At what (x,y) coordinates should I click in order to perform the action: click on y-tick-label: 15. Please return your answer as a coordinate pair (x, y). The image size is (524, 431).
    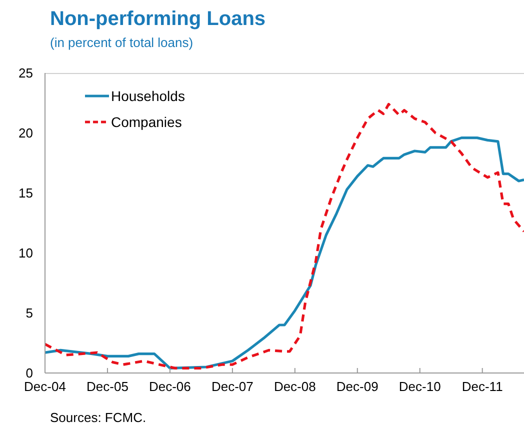
    Looking at the image, I should click on (25, 193).